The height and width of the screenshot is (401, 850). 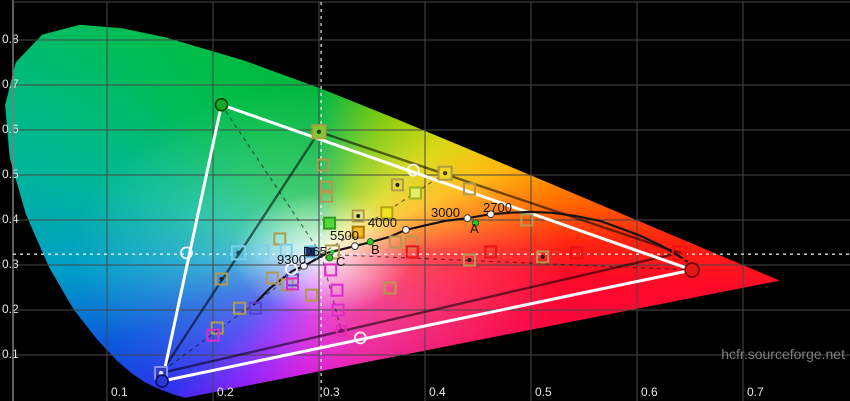 I want to click on reference-point-magenta, so click(x=341, y=331).